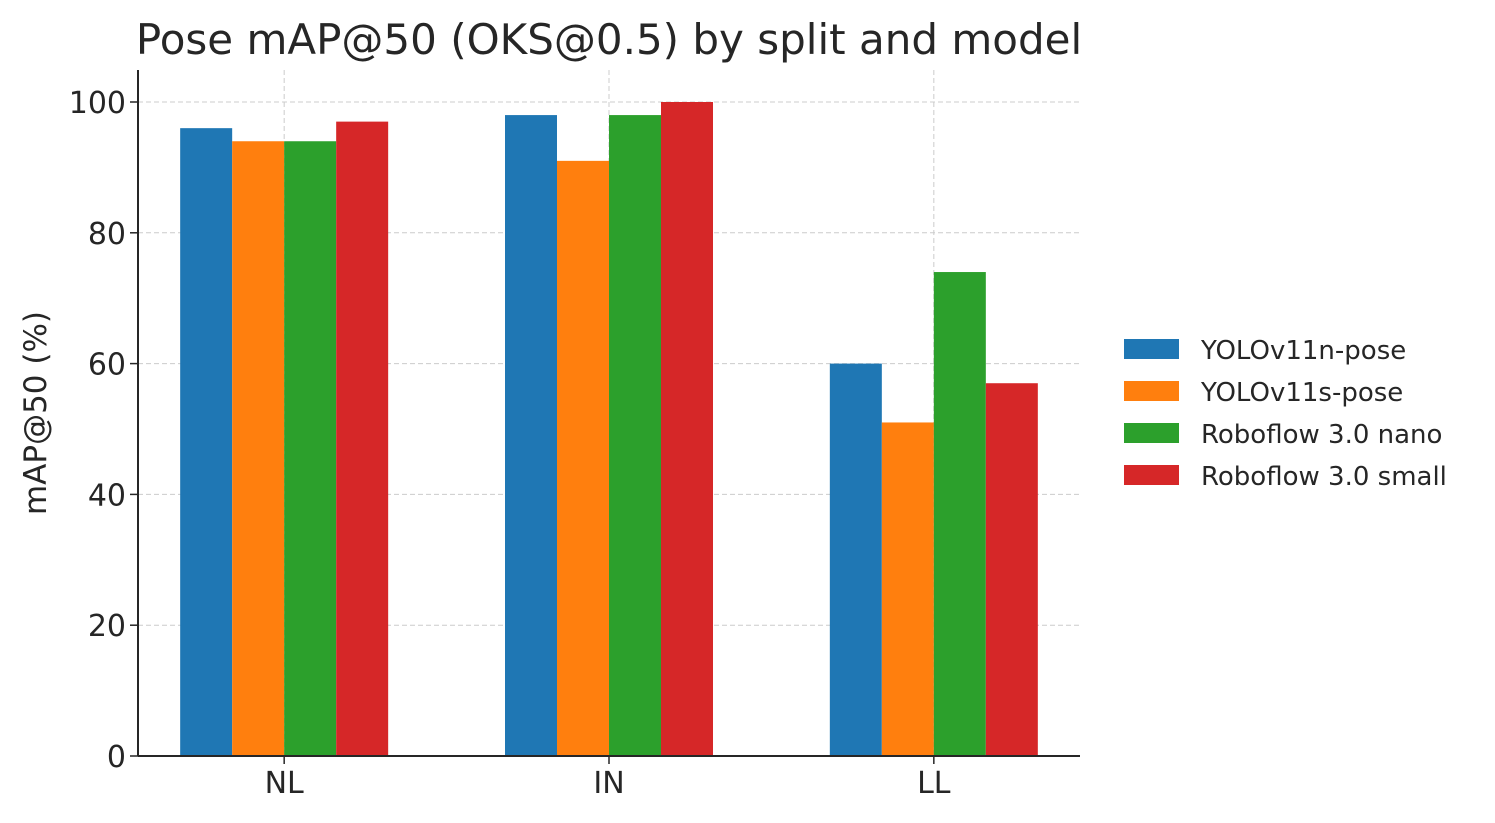 The image size is (1495, 823). Describe the element at coordinates (107, 626) in the screenshot. I see `y-tick-label: 20` at that location.